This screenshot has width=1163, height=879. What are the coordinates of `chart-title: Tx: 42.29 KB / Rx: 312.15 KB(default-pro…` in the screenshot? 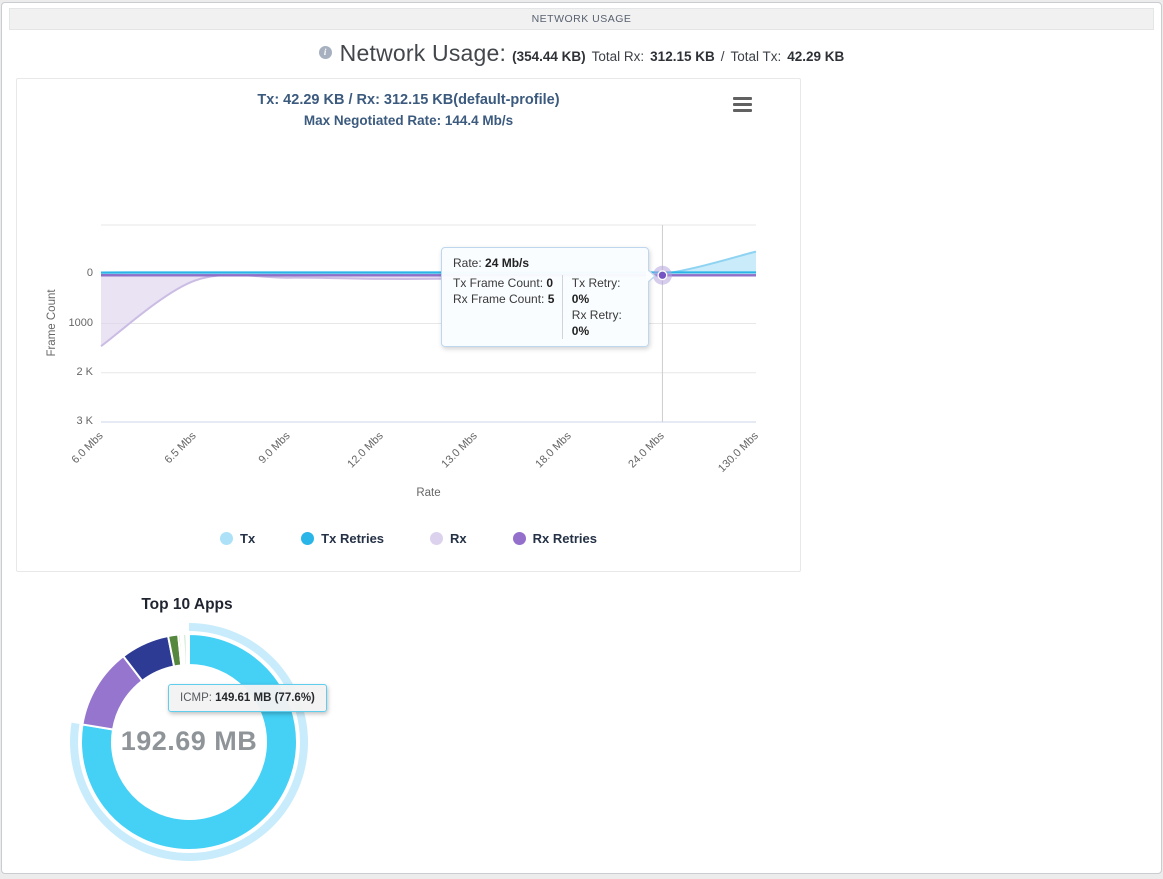 It's located at (408, 100).